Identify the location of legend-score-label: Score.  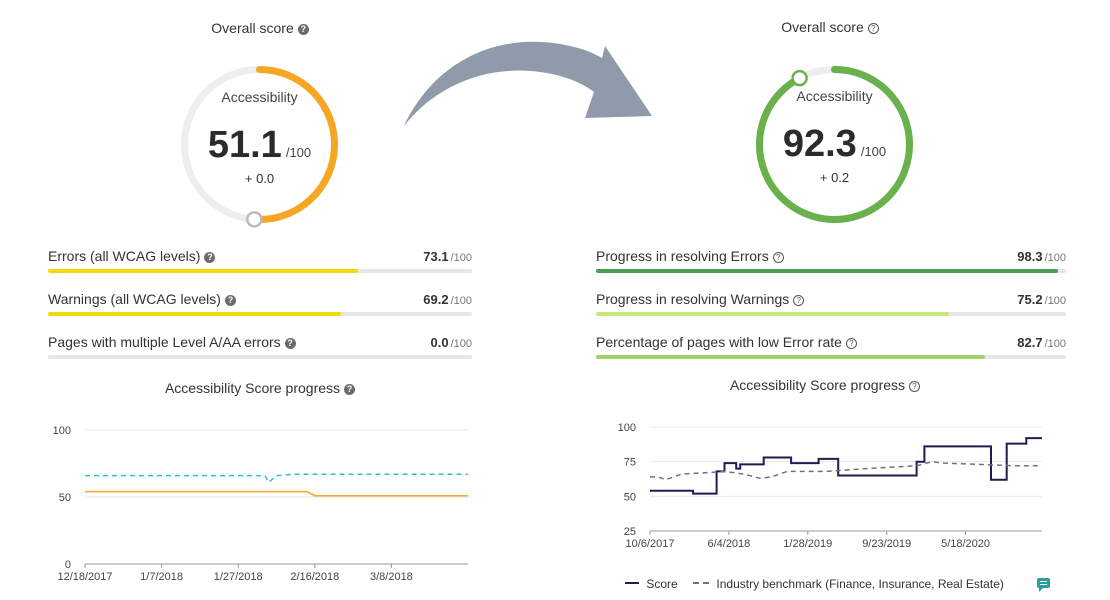
(662, 584).